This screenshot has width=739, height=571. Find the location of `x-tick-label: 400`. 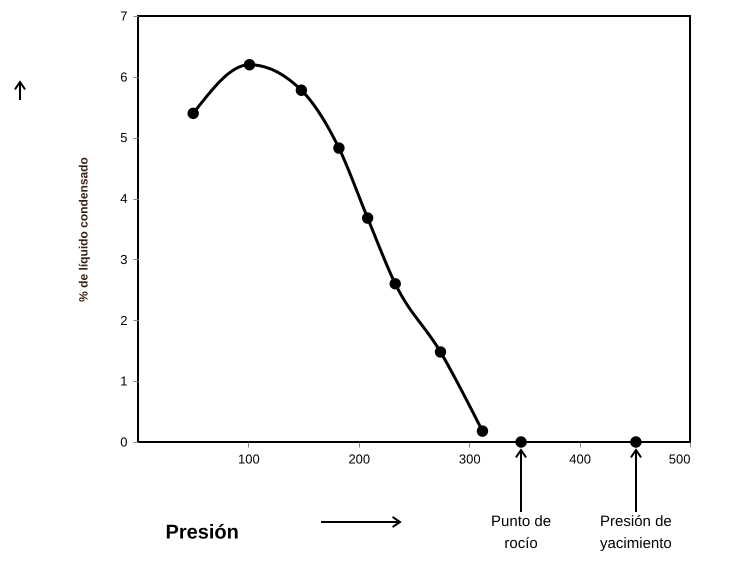

x-tick-label: 400 is located at coordinates (580, 459).